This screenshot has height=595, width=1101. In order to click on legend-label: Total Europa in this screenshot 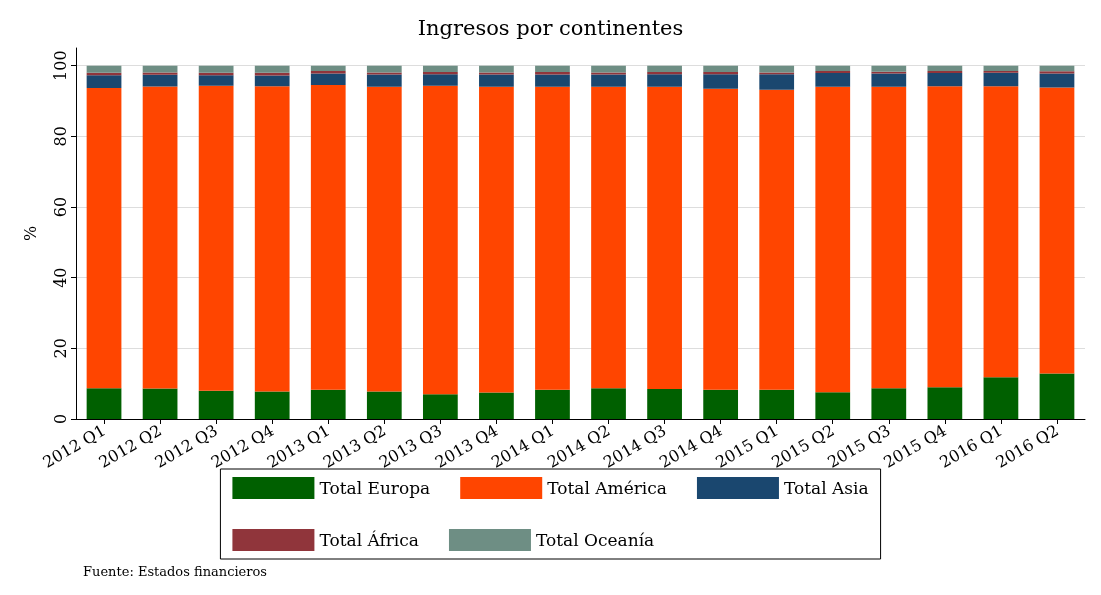, I will do `click(375, 488)`.